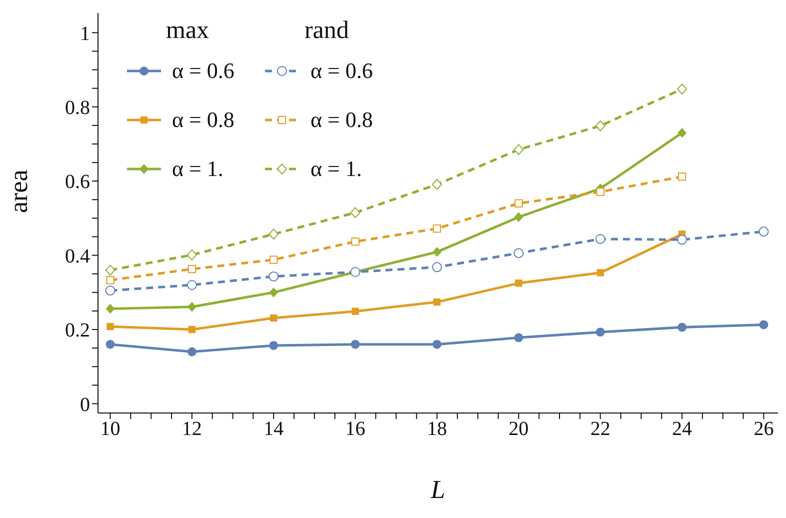 The height and width of the screenshot is (518, 786). I want to click on y-tick-label: 0.6, so click(77, 182).